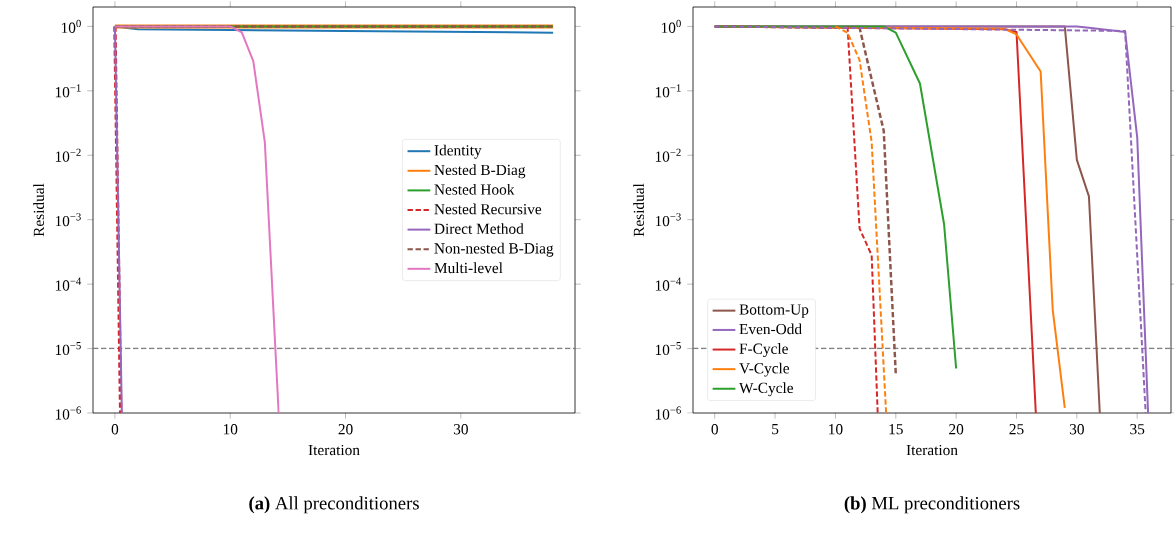 Image resolution: width=1174 pixels, height=533 pixels. What do you see at coordinates (1137, 429) in the screenshot?
I see `x-tick-label: 35` at bounding box center [1137, 429].